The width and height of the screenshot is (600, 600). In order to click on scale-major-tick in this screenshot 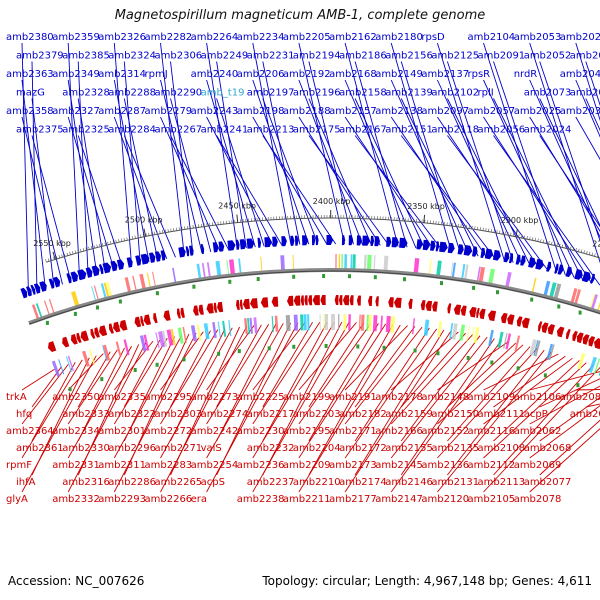, I will do `click(424, 218)`.